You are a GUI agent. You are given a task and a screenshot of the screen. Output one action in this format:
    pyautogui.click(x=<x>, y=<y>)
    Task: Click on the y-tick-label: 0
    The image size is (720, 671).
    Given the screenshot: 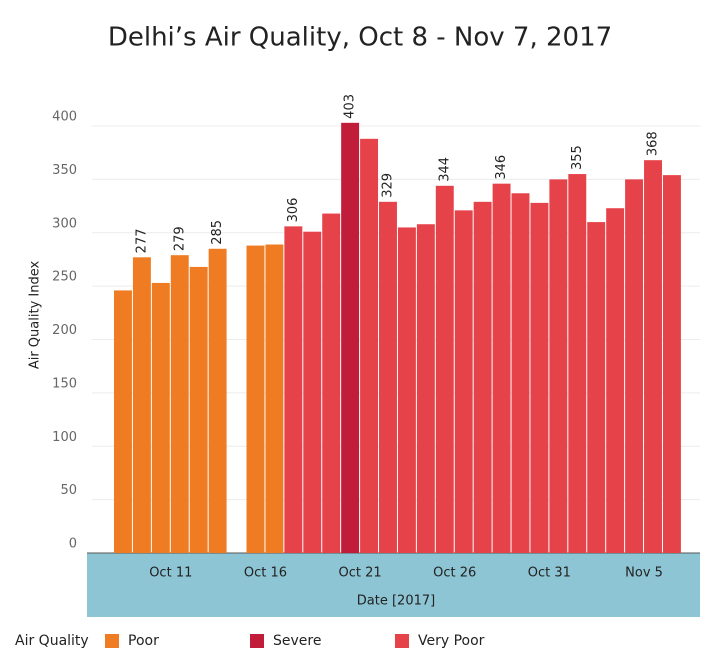 What is the action you would take?
    pyautogui.click(x=73, y=544)
    